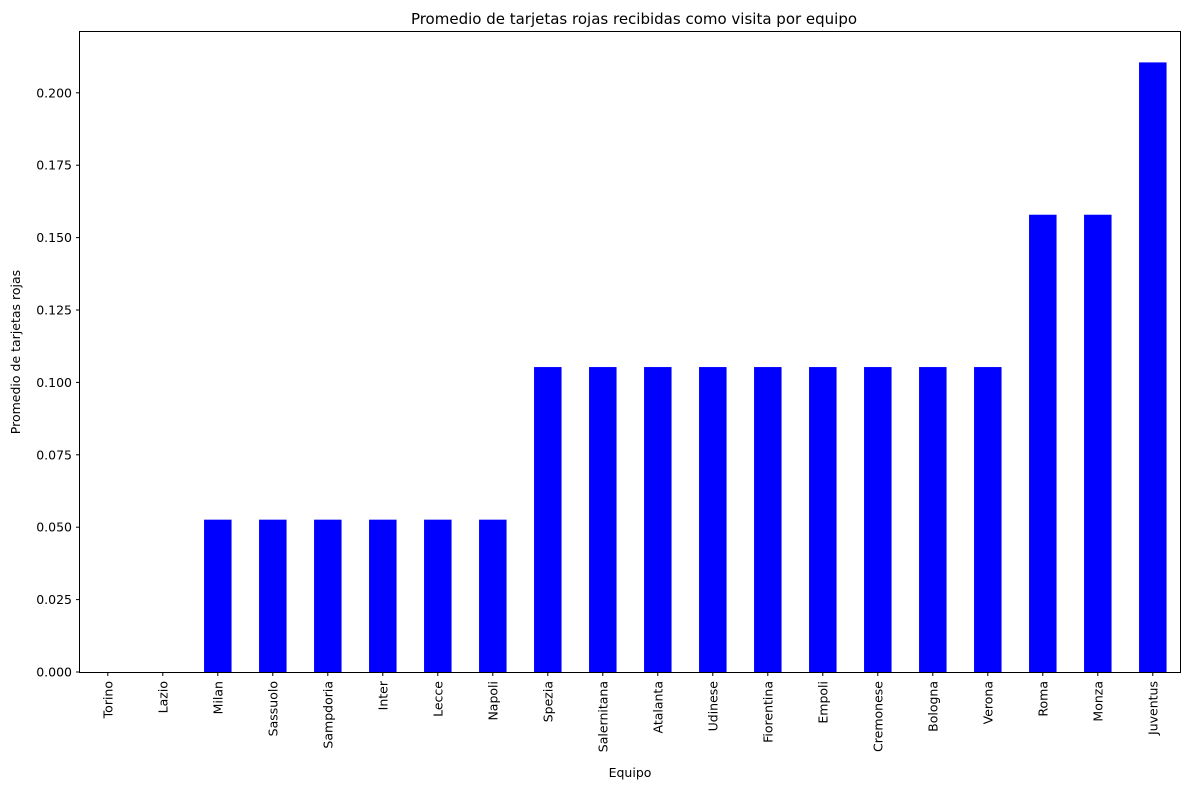 The width and height of the screenshot is (1189, 790). I want to click on bar-verona, so click(988, 519).